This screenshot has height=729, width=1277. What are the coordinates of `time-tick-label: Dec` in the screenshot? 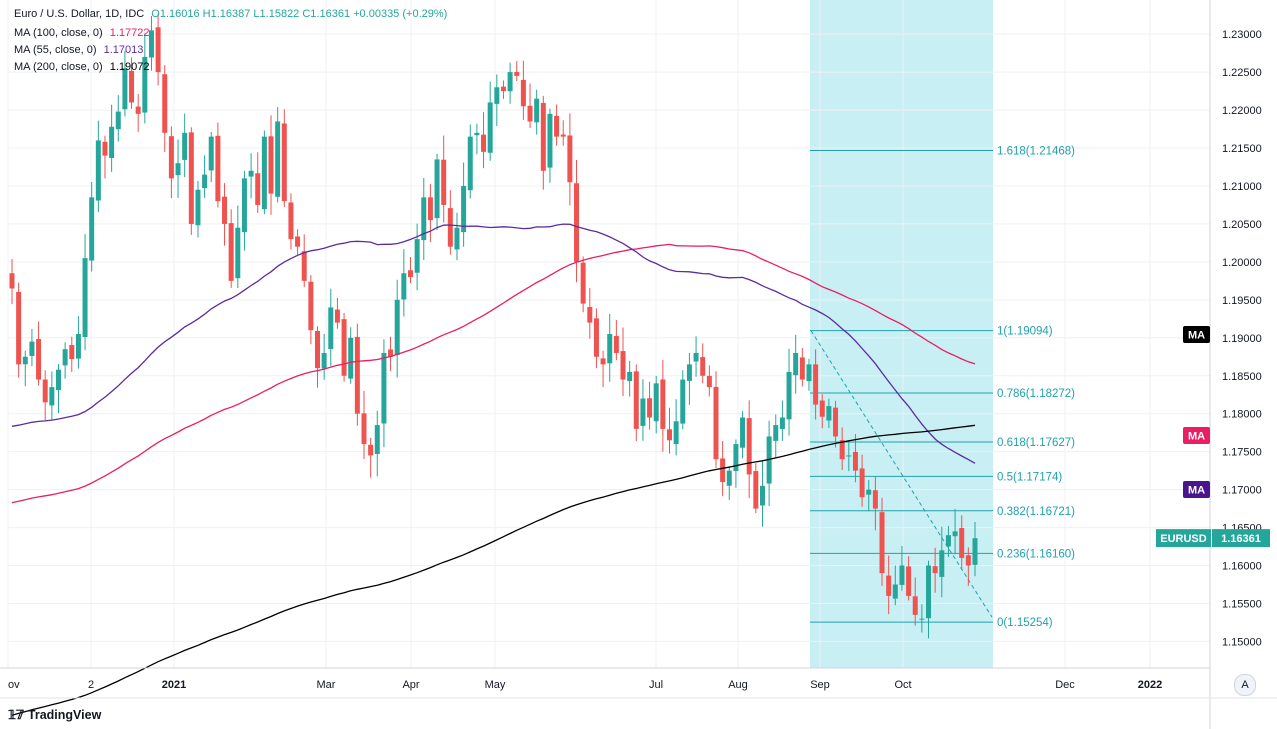 It's located at (1065, 685).